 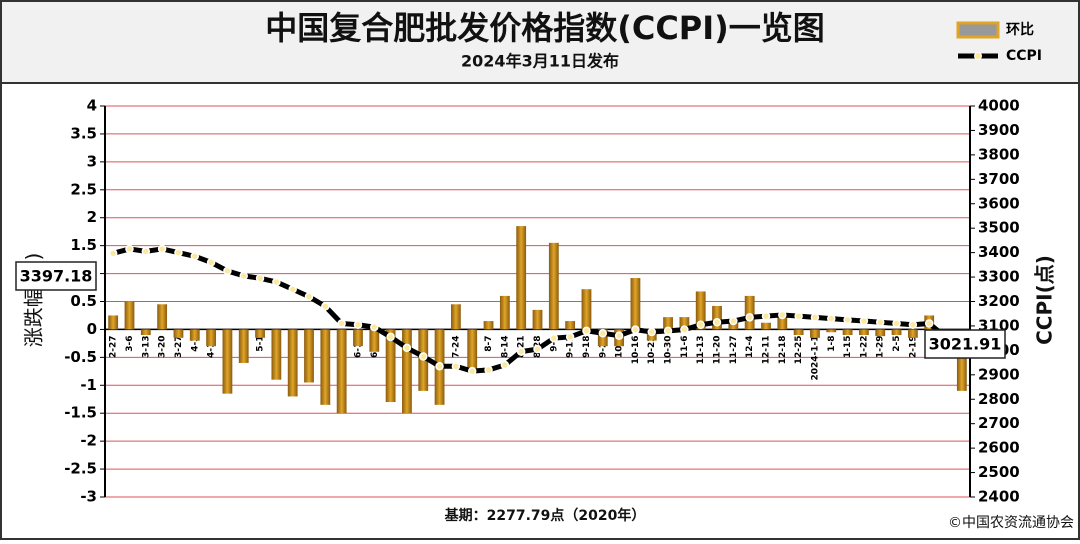 I want to click on y2-tick-label: 3400, so click(x=999, y=252).